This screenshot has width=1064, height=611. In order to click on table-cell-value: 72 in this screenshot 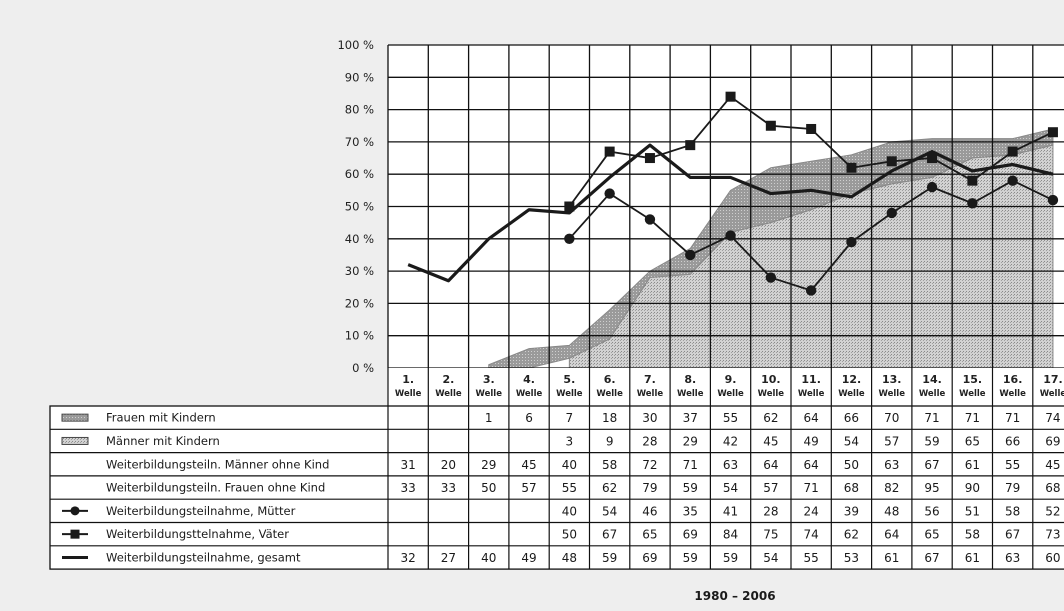, I will do `click(649, 465)`.